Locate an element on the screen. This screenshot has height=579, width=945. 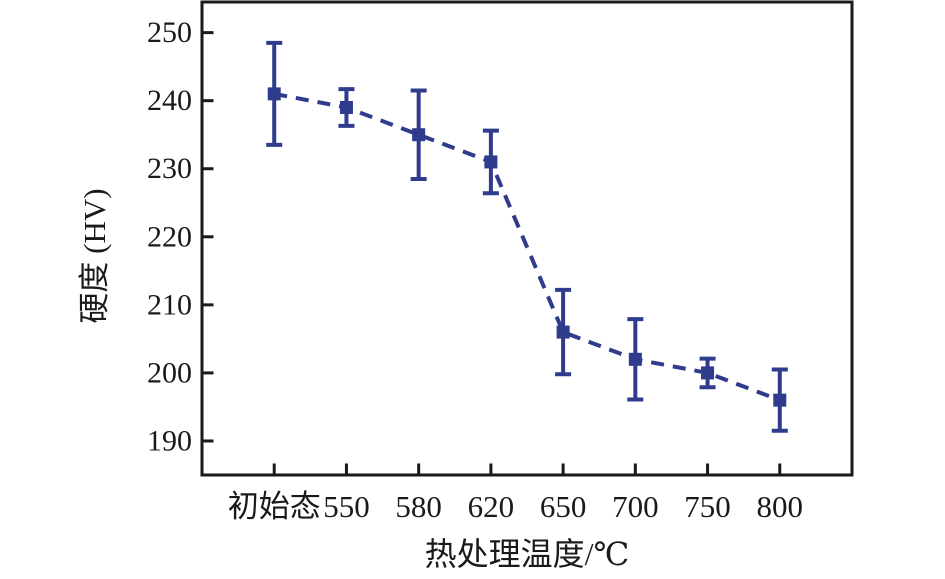
y-tick-label: 230 is located at coordinates (169, 168).